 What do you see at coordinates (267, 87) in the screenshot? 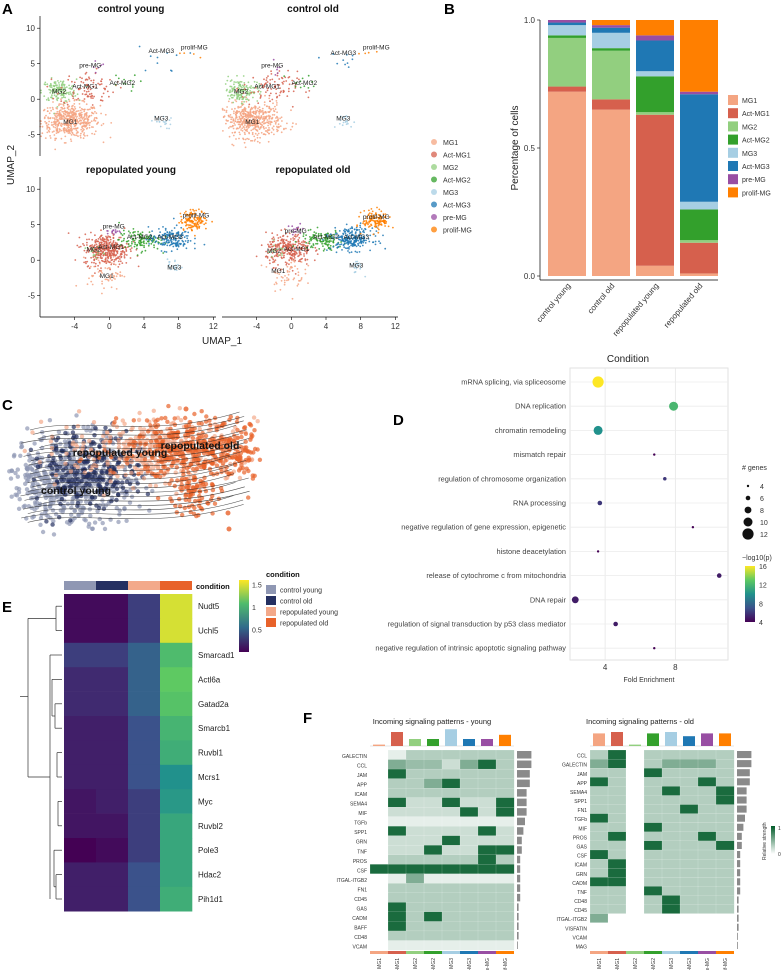
I see `cluster-label: Act-MG1` at bounding box center [267, 87].